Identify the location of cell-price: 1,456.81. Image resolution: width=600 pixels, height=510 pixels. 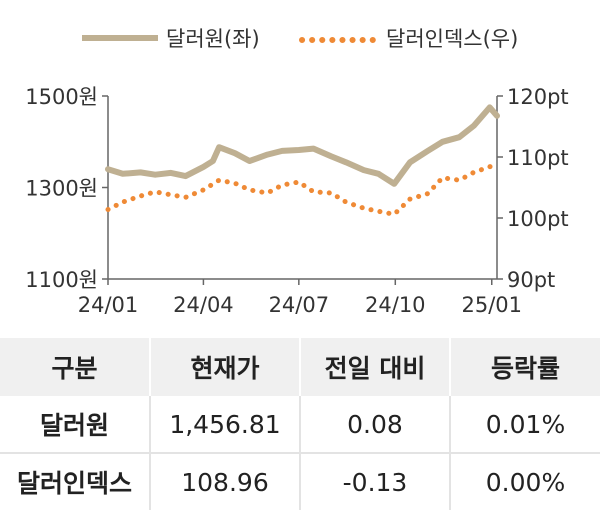
(224, 425).